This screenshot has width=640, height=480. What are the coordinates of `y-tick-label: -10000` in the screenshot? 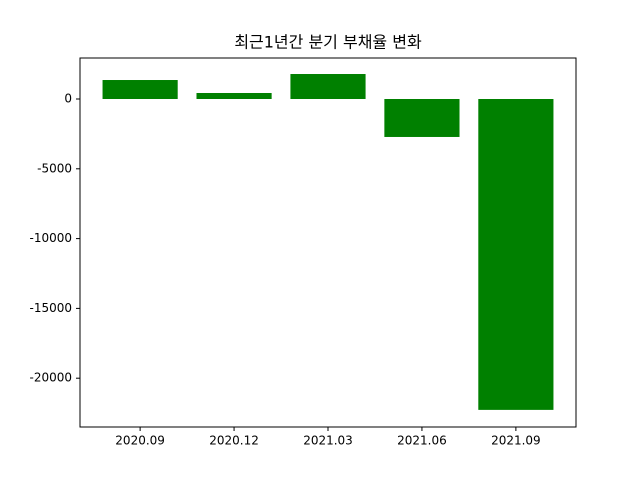 It's located at (50, 238).